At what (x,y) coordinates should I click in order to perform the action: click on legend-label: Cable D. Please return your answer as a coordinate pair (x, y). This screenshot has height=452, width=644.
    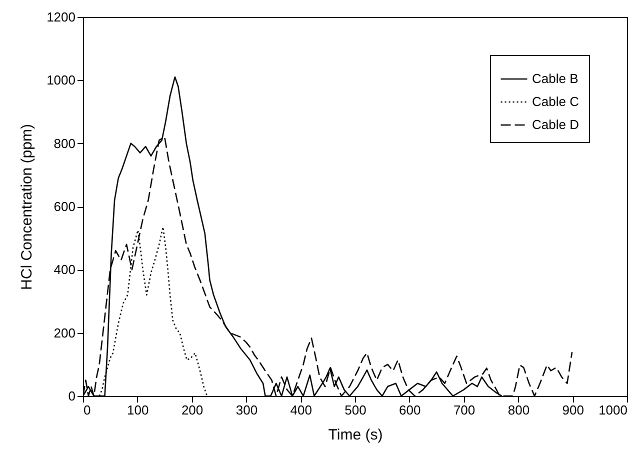
    Looking at the image, I should click on (555, 124).